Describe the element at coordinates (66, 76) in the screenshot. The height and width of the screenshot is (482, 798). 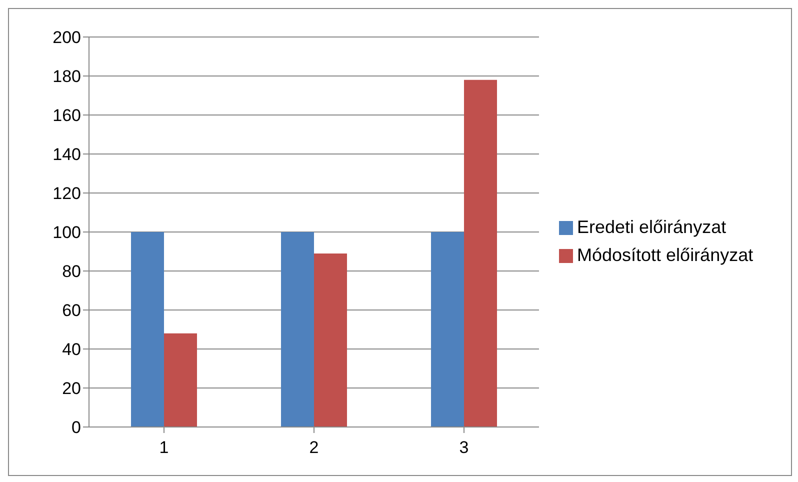
I see `y-tick-label: 180` at that location.